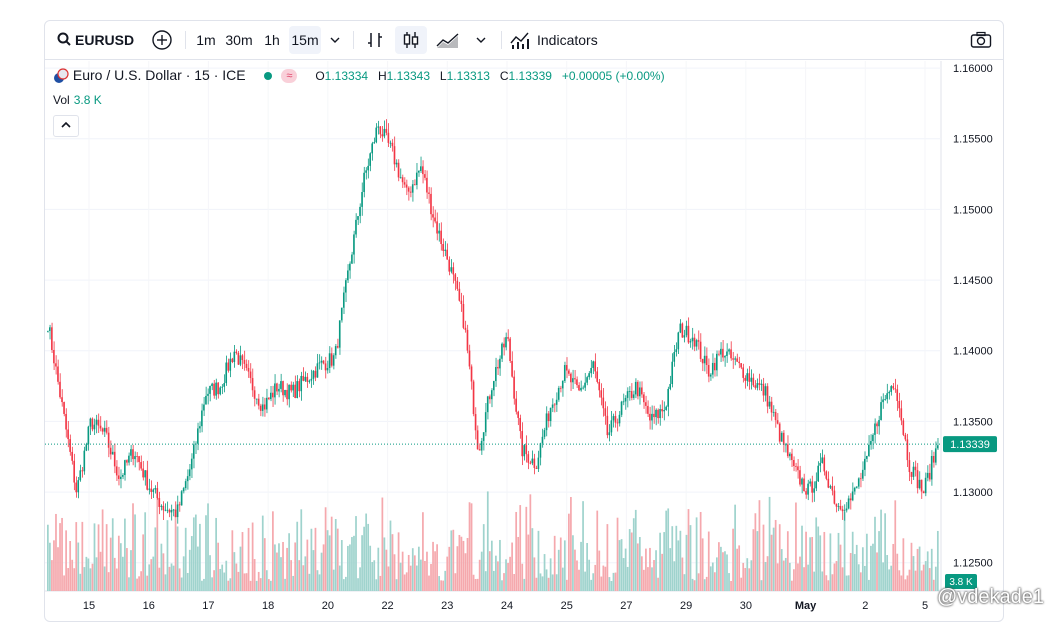  I want to click on symbol-search-button: EURUSD, so click(95, 40).